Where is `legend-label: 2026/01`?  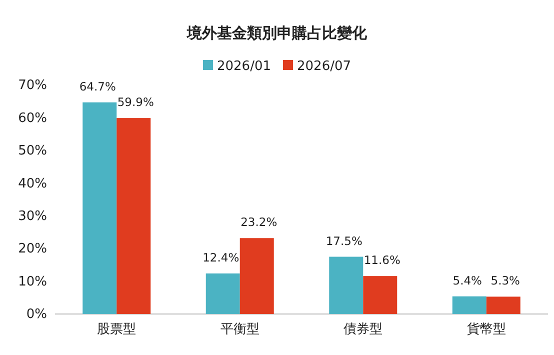 legend-label: 2026/01 is located at coordinates (243, 66).